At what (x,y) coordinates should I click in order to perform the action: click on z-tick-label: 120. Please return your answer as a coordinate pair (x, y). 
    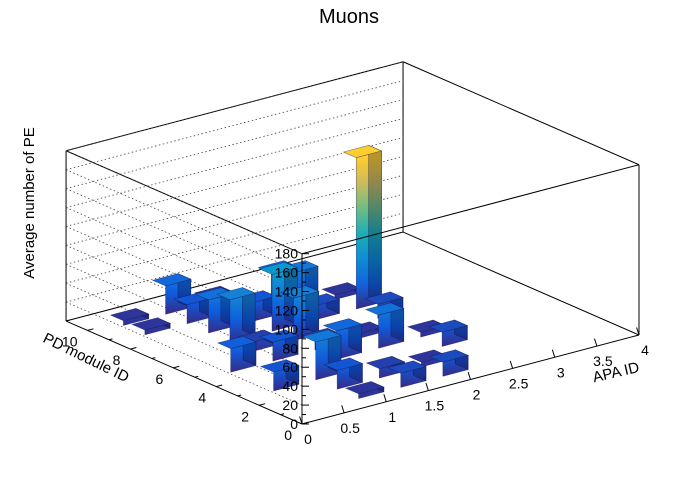
    Looking at the image, I should click on (287, 310).